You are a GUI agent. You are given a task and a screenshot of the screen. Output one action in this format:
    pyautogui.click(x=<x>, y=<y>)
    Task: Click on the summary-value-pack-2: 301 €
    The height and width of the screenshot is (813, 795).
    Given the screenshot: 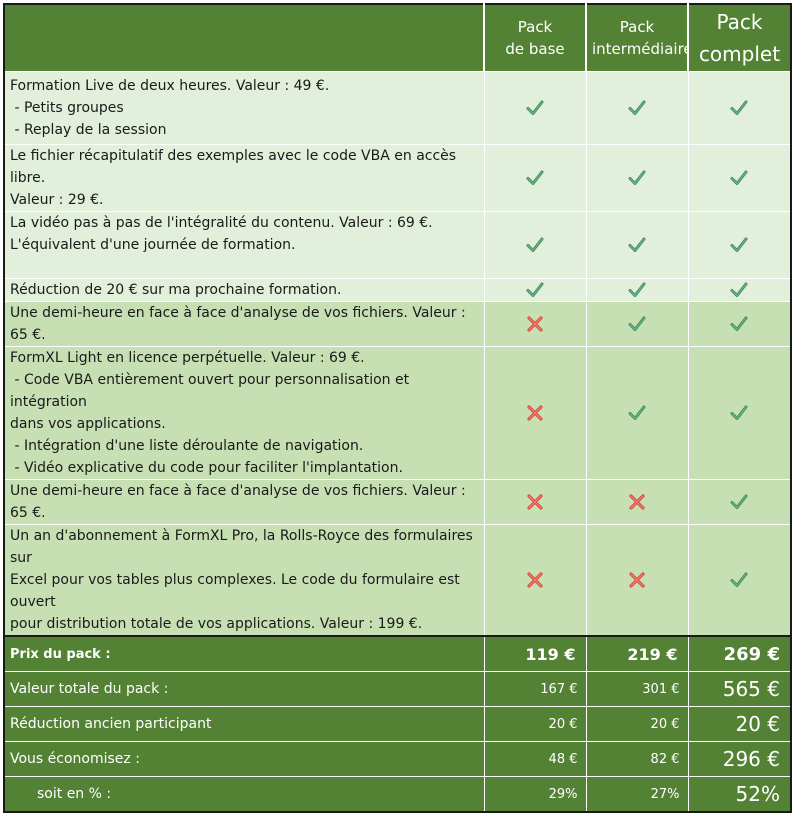 What is the action you would take?
    pyautogui.click(x=637, y=689)
    